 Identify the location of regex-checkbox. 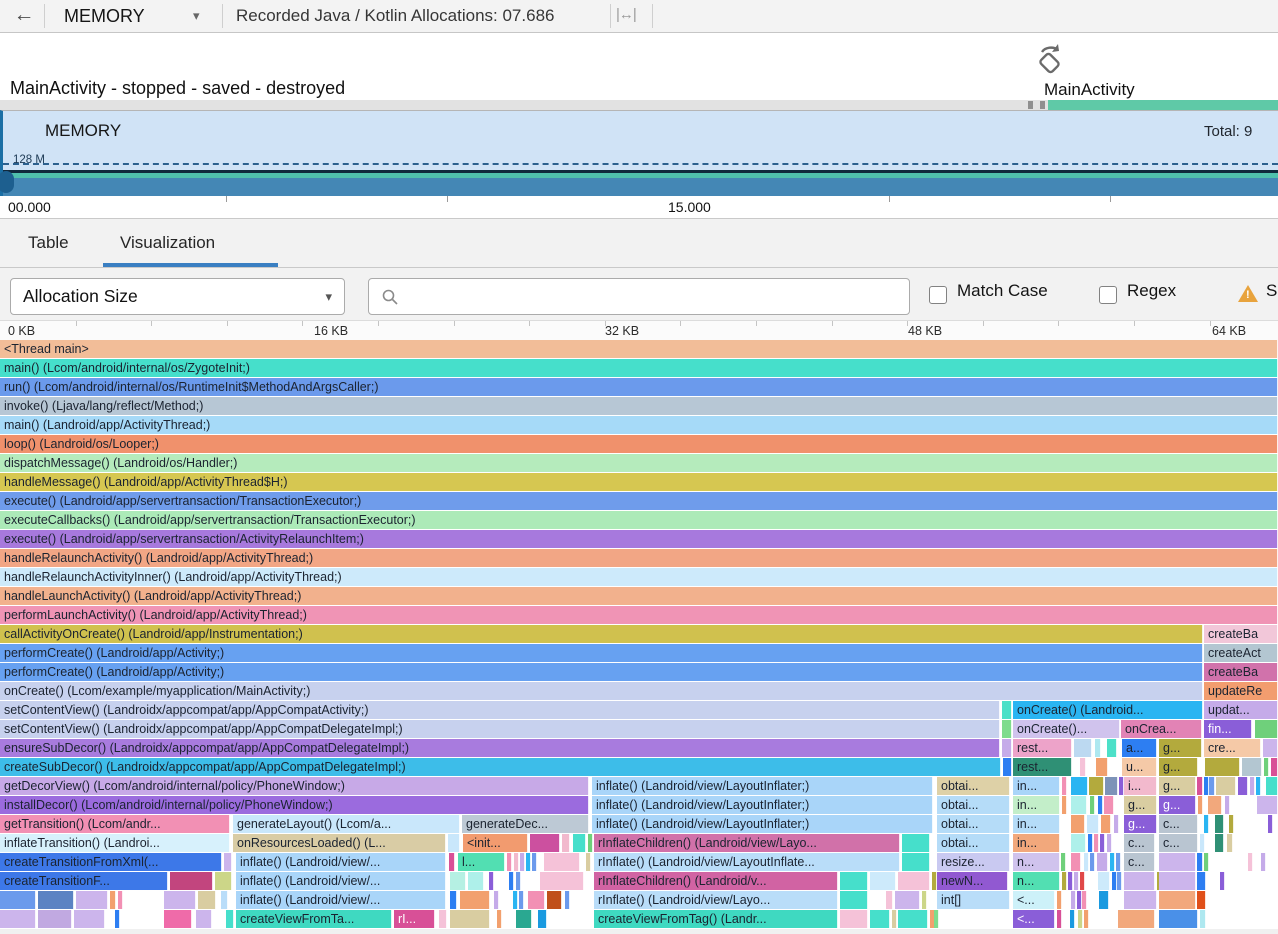
(1108, 295).